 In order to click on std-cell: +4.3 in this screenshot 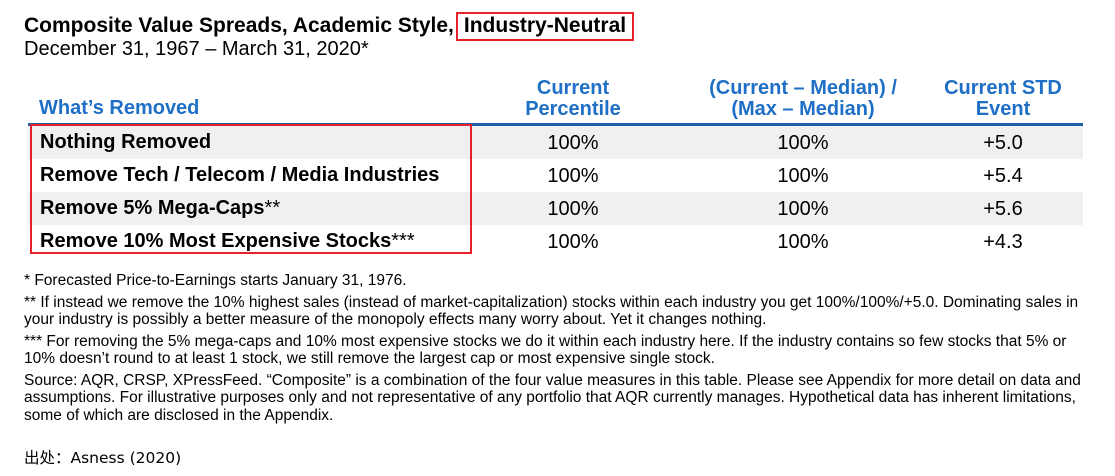, I will do `click(1003, 242)`.